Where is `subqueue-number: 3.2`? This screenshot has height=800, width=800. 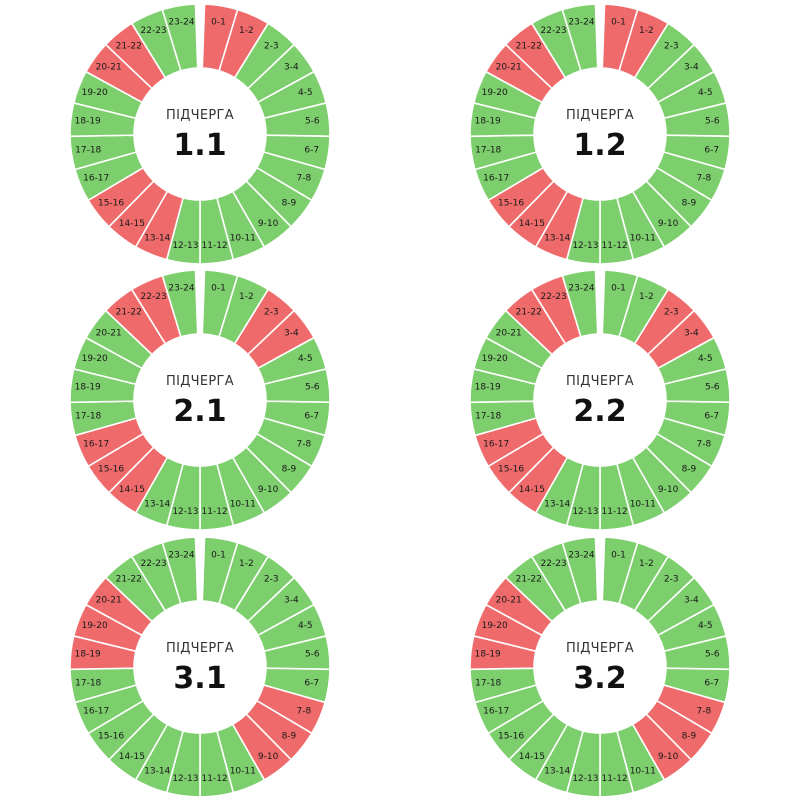
subqueue-number: 3.2 is located at coordinates (599, 678).